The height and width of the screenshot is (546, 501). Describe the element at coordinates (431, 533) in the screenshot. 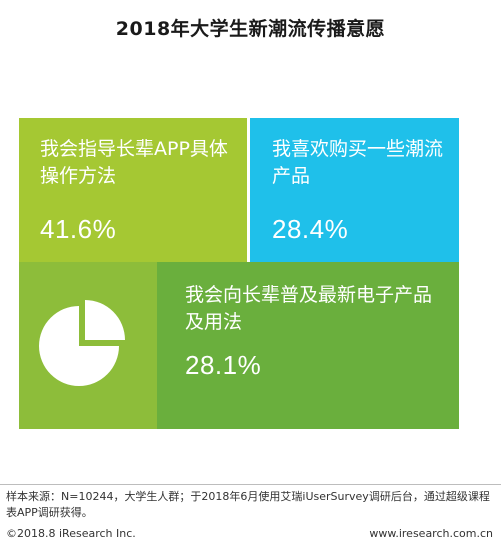

I see `website: www.iresearch.com.cn` at that location.